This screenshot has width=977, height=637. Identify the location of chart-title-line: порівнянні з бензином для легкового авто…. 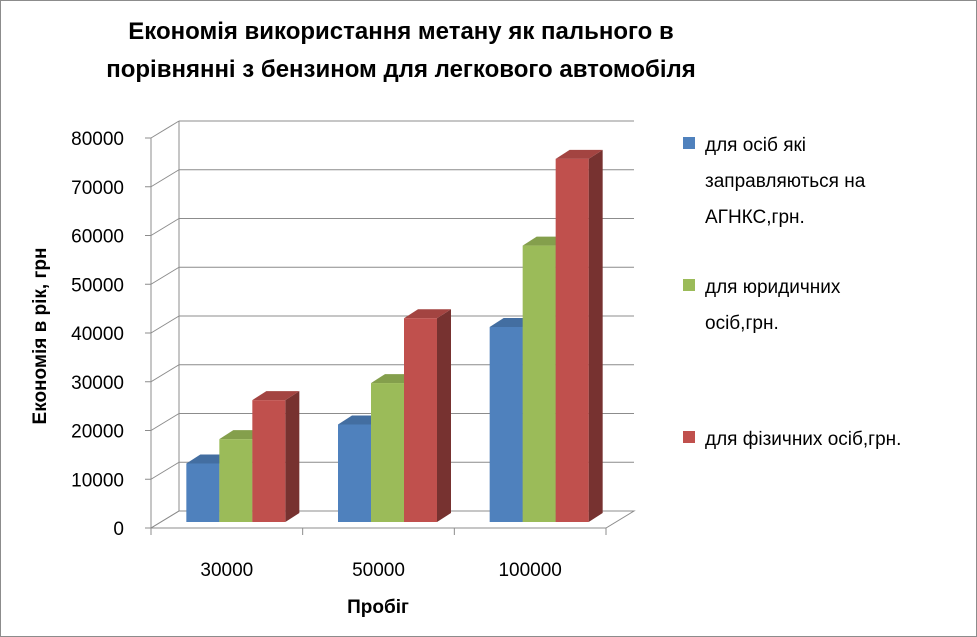
(401, 69).